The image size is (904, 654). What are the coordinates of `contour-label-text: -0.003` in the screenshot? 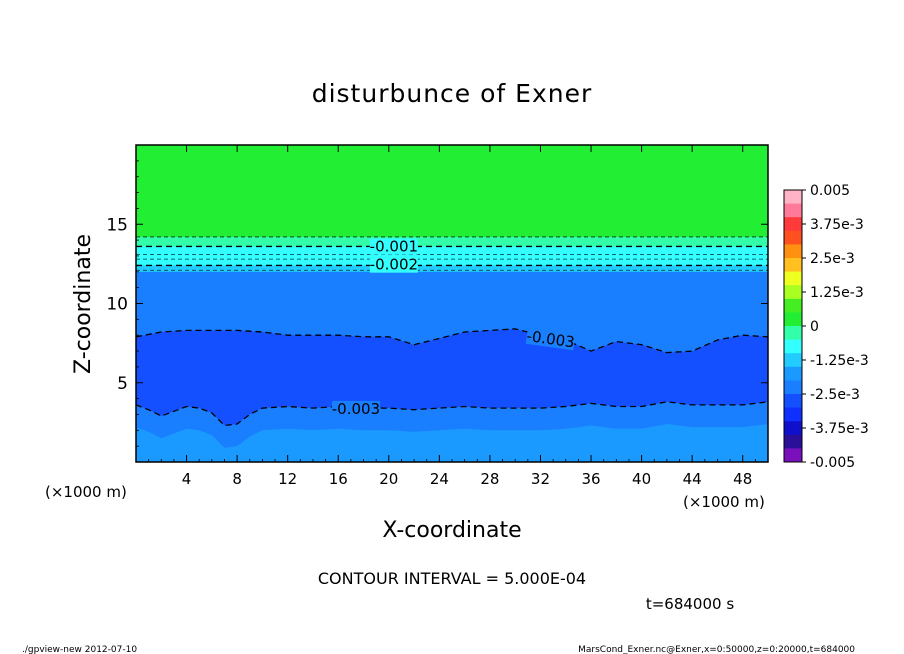 It's located at (356, 409).